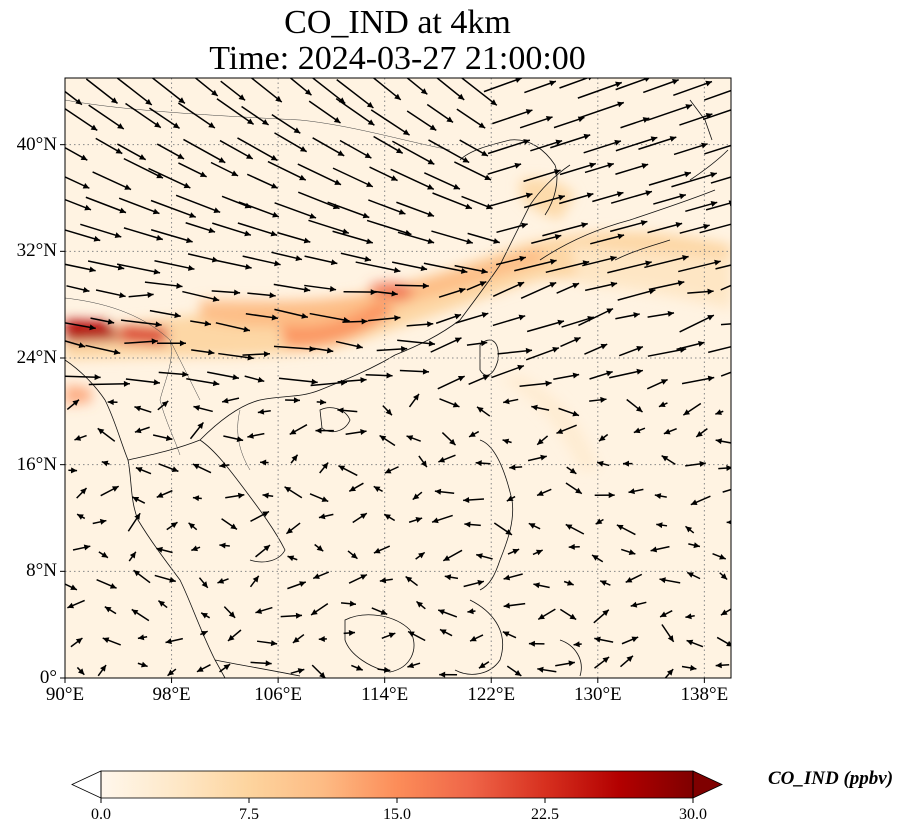 The height and width of the screenshot is (836, 915). I want to click on lat-tick-label: 32°N, so click(36, 251).